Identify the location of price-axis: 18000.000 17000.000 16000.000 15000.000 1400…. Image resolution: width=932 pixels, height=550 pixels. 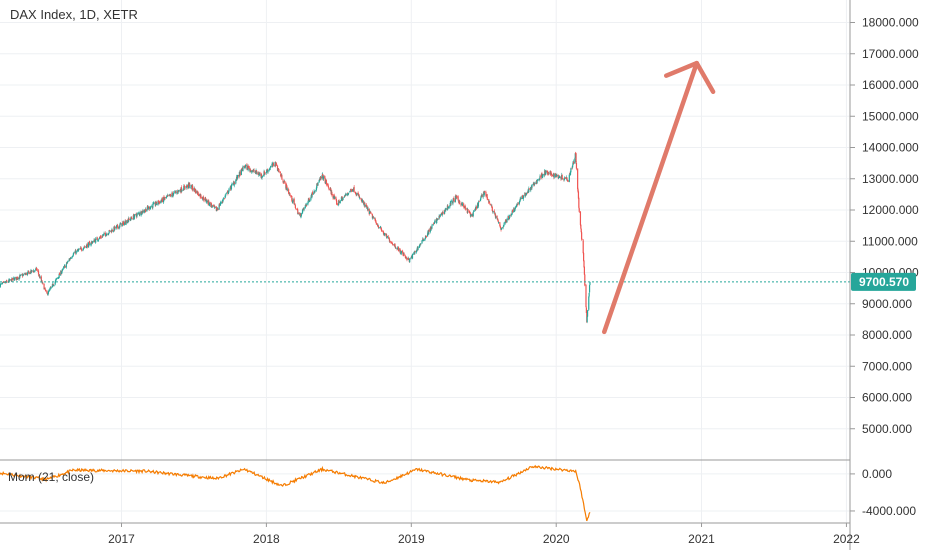
(884, 226).